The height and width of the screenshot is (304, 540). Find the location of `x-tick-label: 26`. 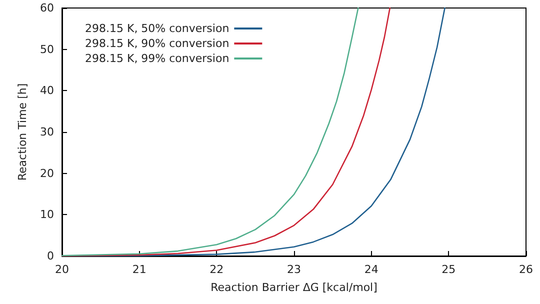

x-tick-label: 26 is located at coordinates (526, 269).